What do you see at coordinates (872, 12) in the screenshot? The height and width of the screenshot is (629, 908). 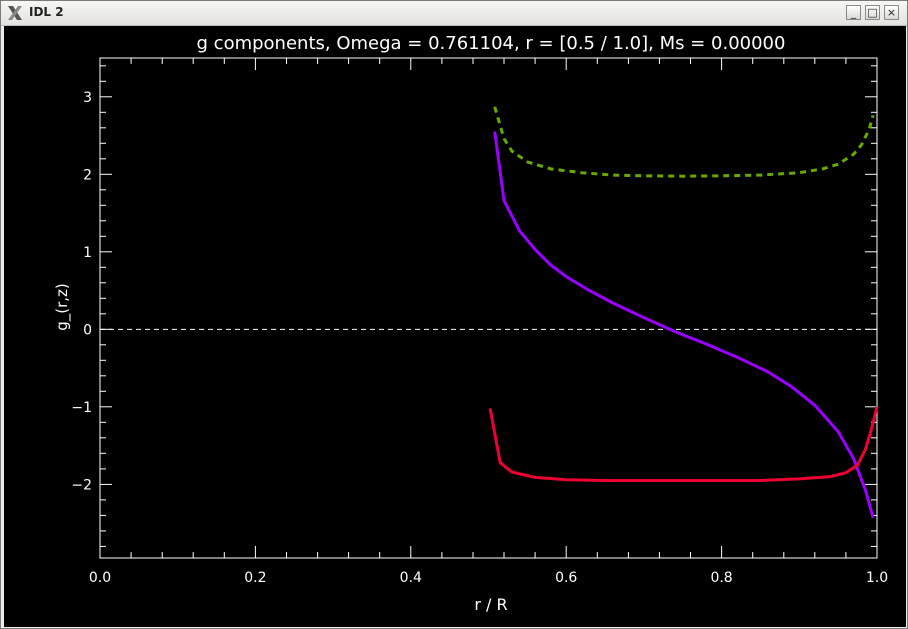 I see `maximize-button: □` at bounding box center [872, 12].